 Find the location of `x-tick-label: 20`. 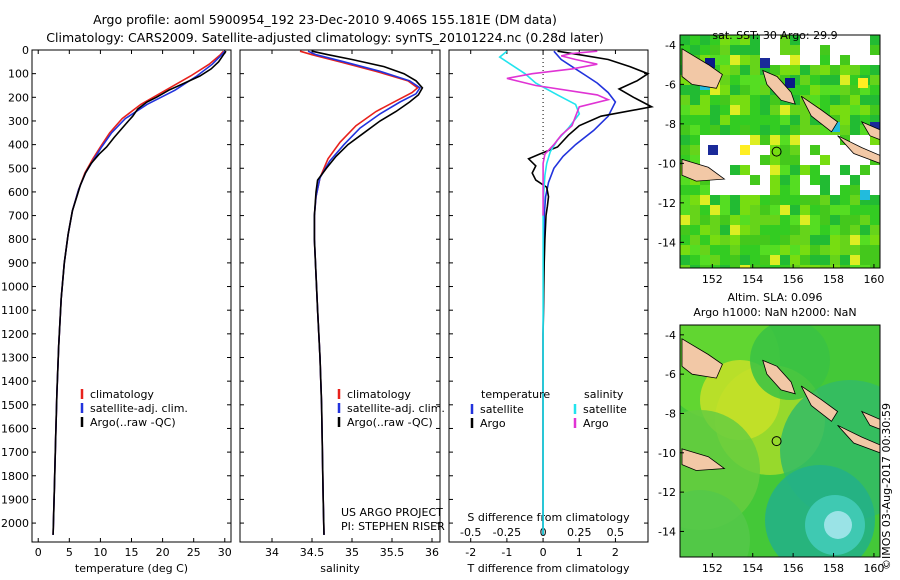

x-tick-label: 20 is located at coordinates (163, 552).